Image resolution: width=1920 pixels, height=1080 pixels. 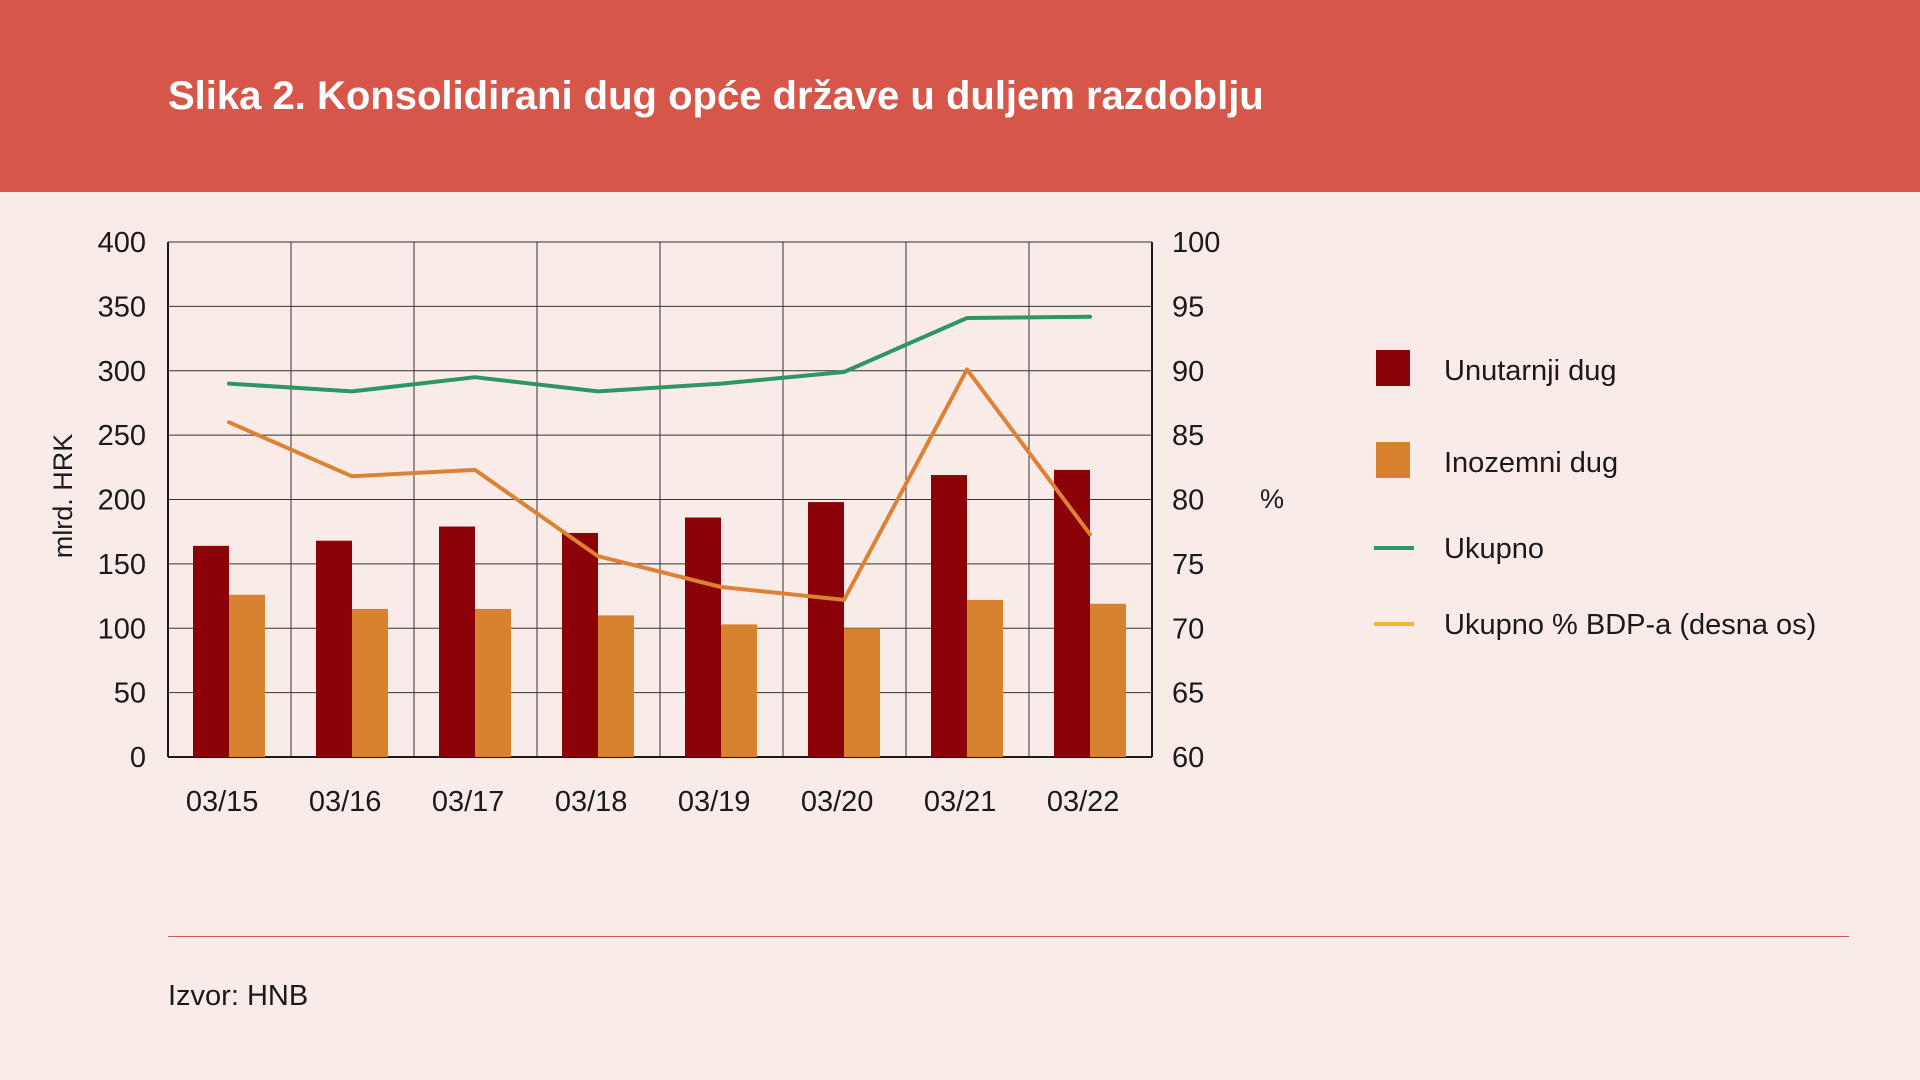 I want to click on y-tick-left: 0, so click(x=138, y=758).